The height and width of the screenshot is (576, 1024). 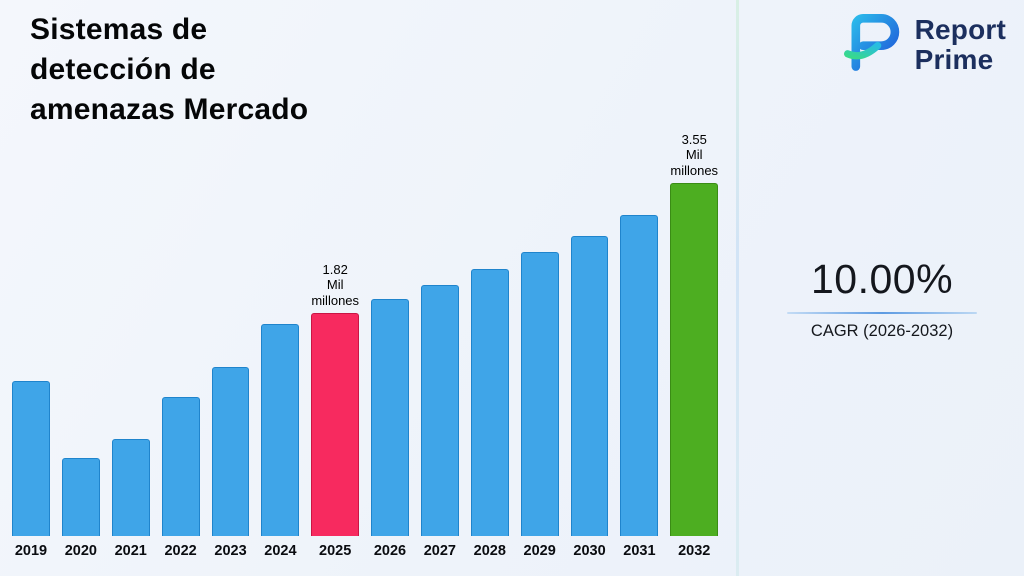 I want to click on x-axis-label-2023: 2023, so click(x=230, y=551).